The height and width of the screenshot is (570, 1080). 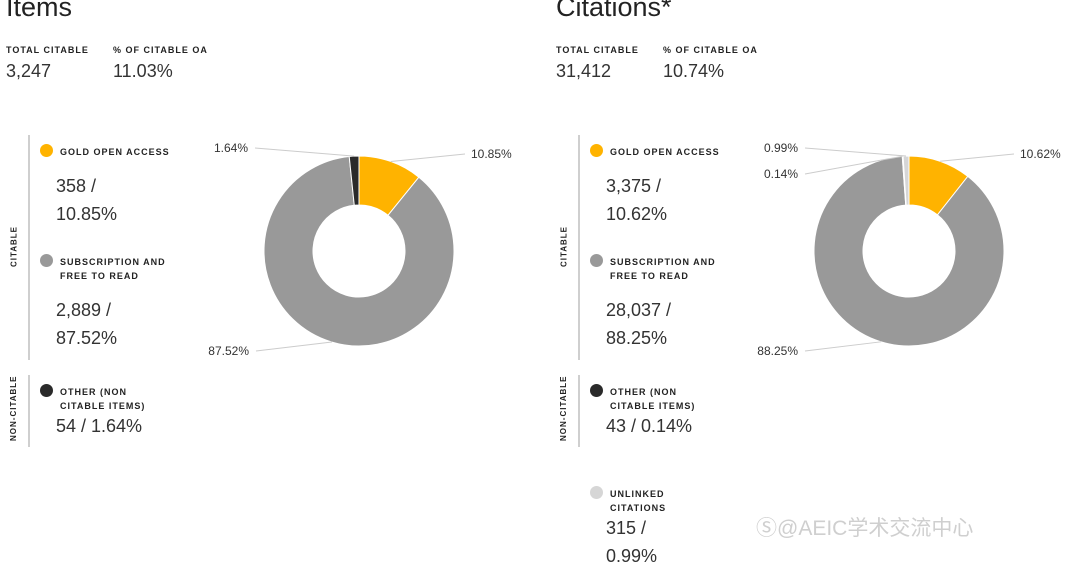 I want to click on stat-value: 3,247, so click(x=29, y=71).